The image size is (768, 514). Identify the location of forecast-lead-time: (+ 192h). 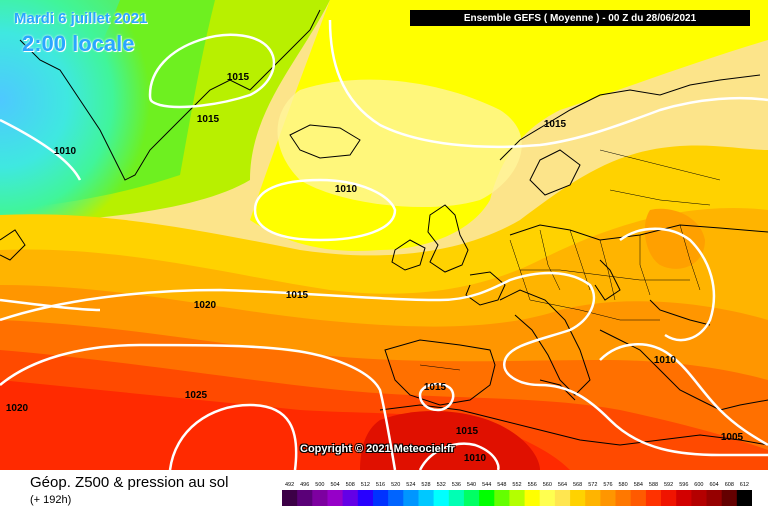
(51, 500).